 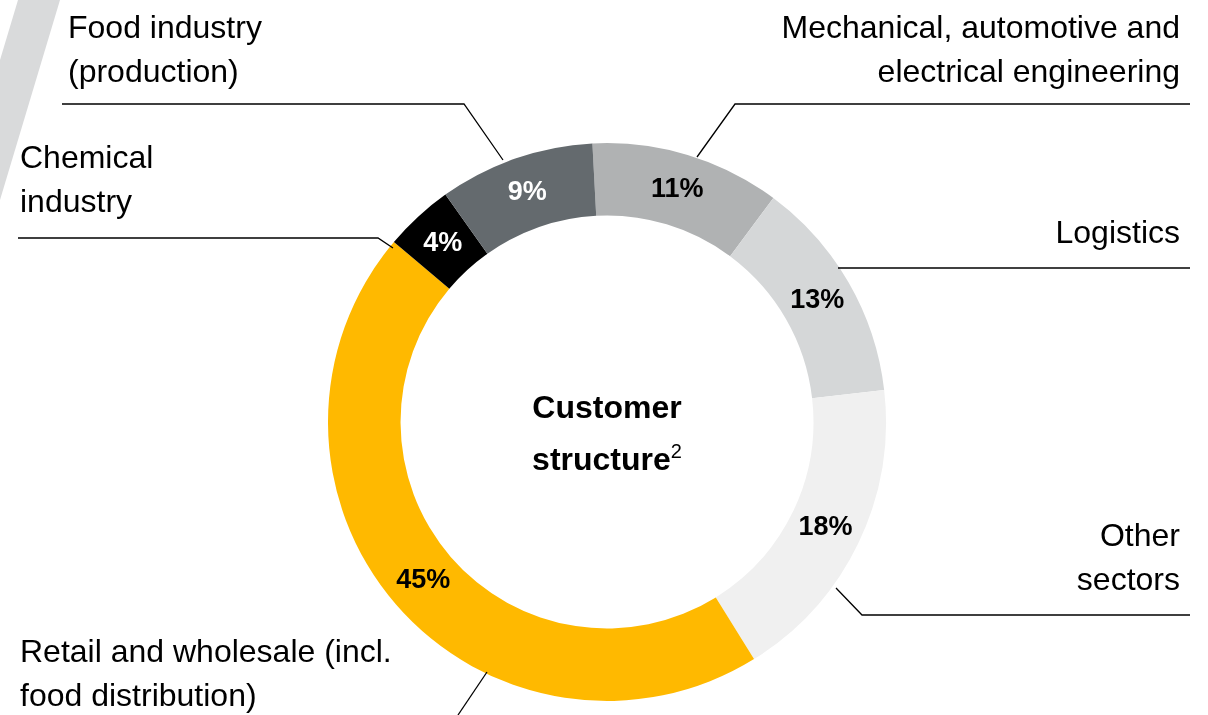 I want to click on slice-label: Other sectors, so click(x=1128, y=557).